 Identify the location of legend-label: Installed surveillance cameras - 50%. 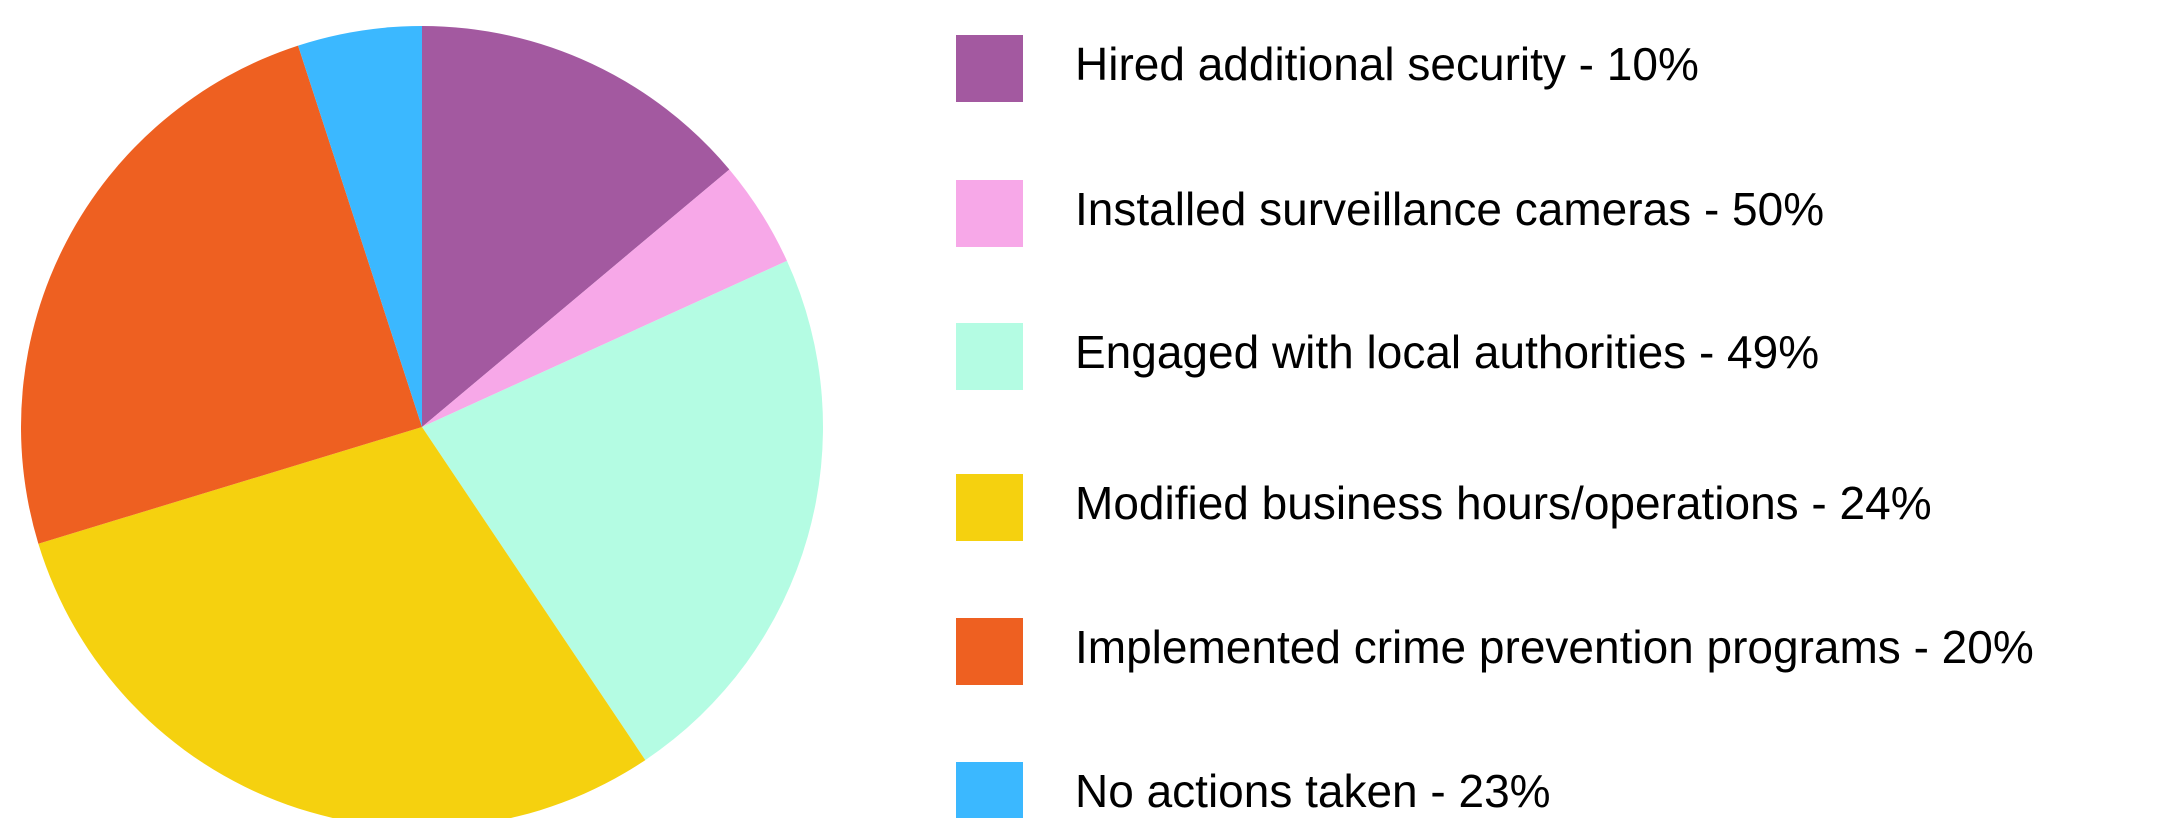
(1449, 209).